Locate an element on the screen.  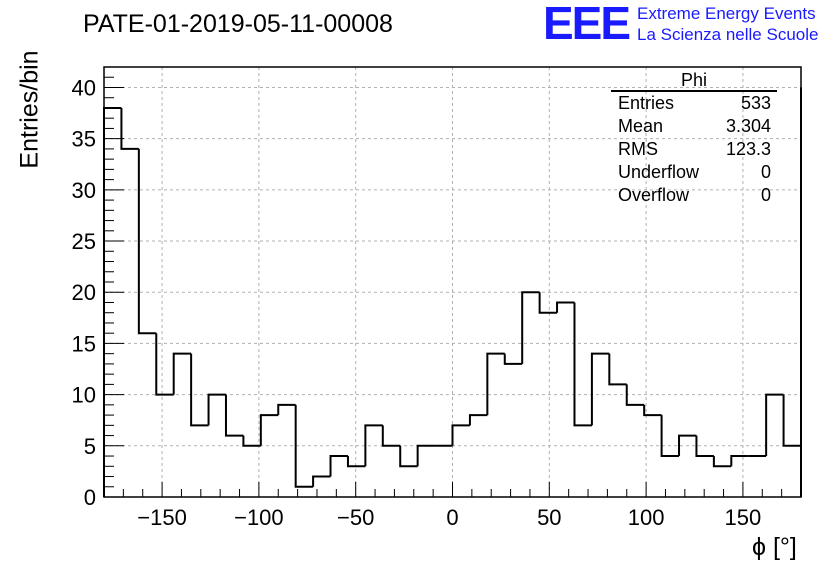
stat-row-underflow: Underflow 0 is located at coordinates (694, 172).